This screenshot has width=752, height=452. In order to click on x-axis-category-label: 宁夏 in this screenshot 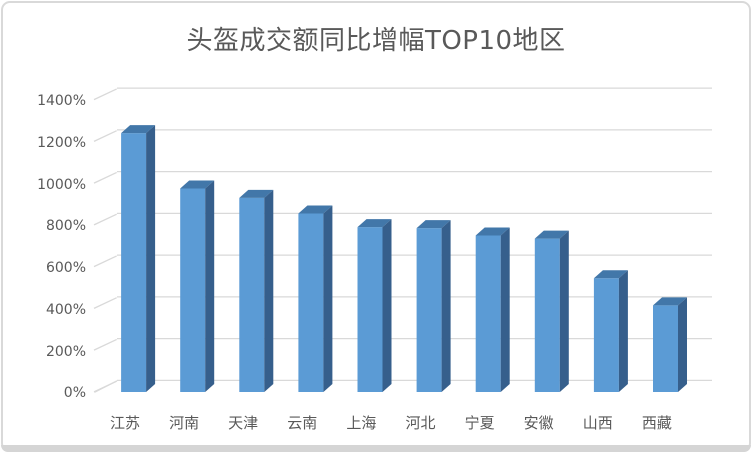, I will do `click(479, 423)`.